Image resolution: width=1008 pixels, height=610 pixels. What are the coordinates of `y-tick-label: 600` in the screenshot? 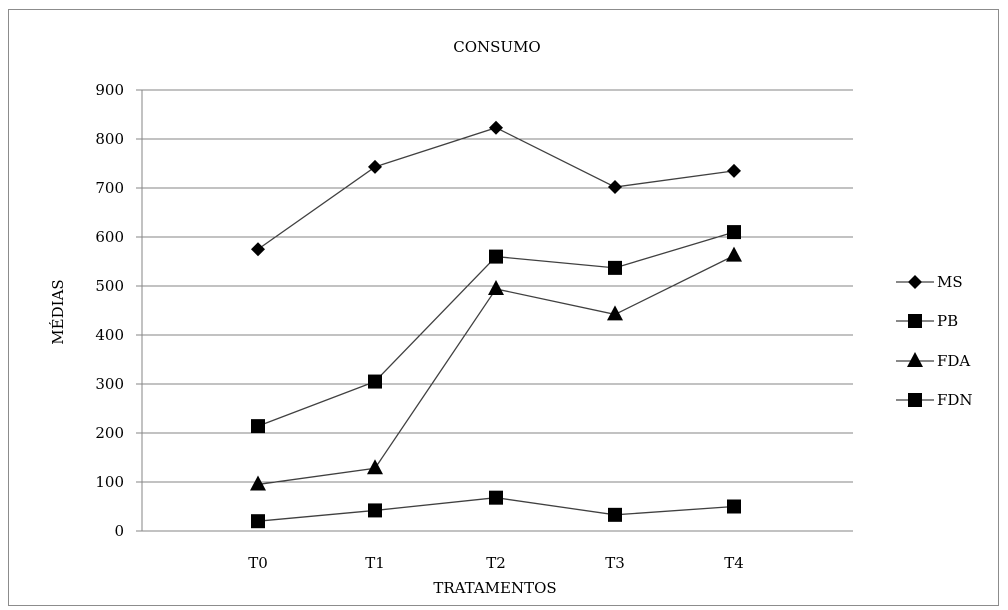 It's located at (109, 237).